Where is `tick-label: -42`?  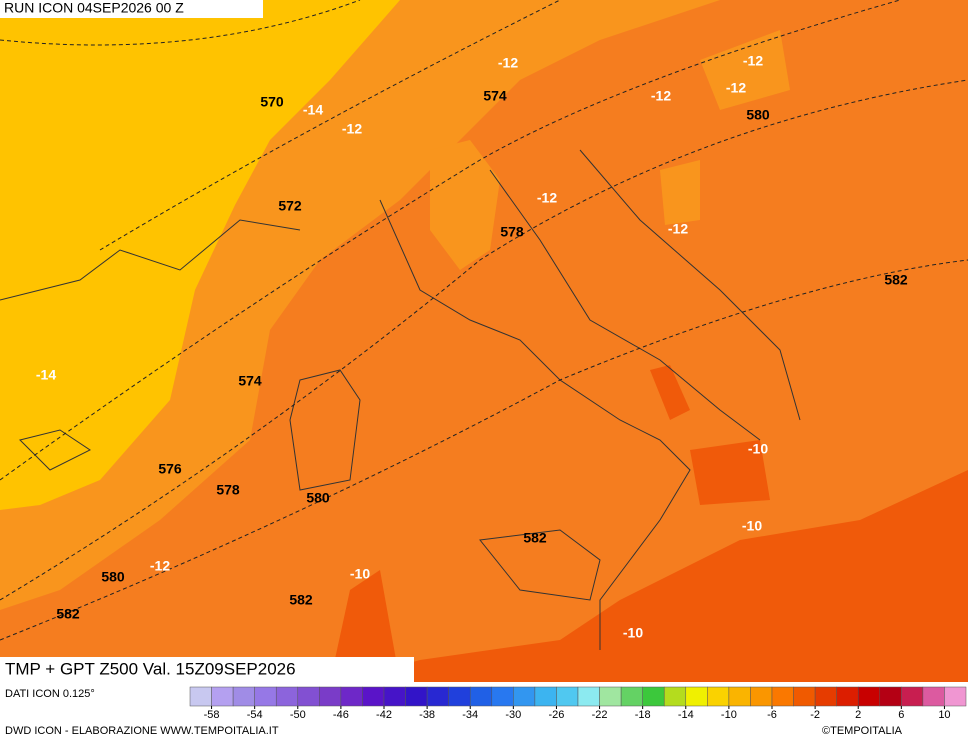 tick-label: -42 is located at coordinates (384, 715).